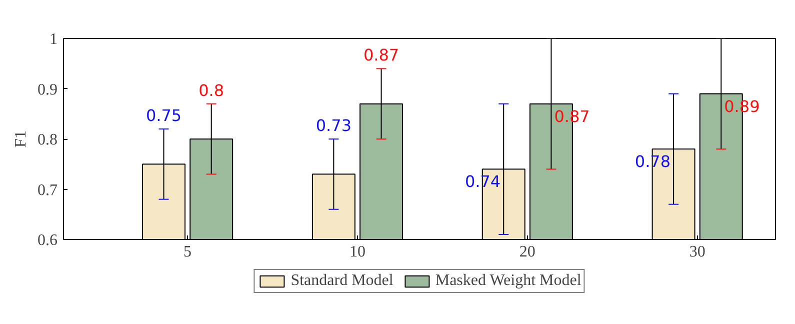 This screenshot has width=795, height=324. What do you see at coordinates (334, 125) in the screenshot?
I see `data-label: 0.73` at bounding box center [334, 125].